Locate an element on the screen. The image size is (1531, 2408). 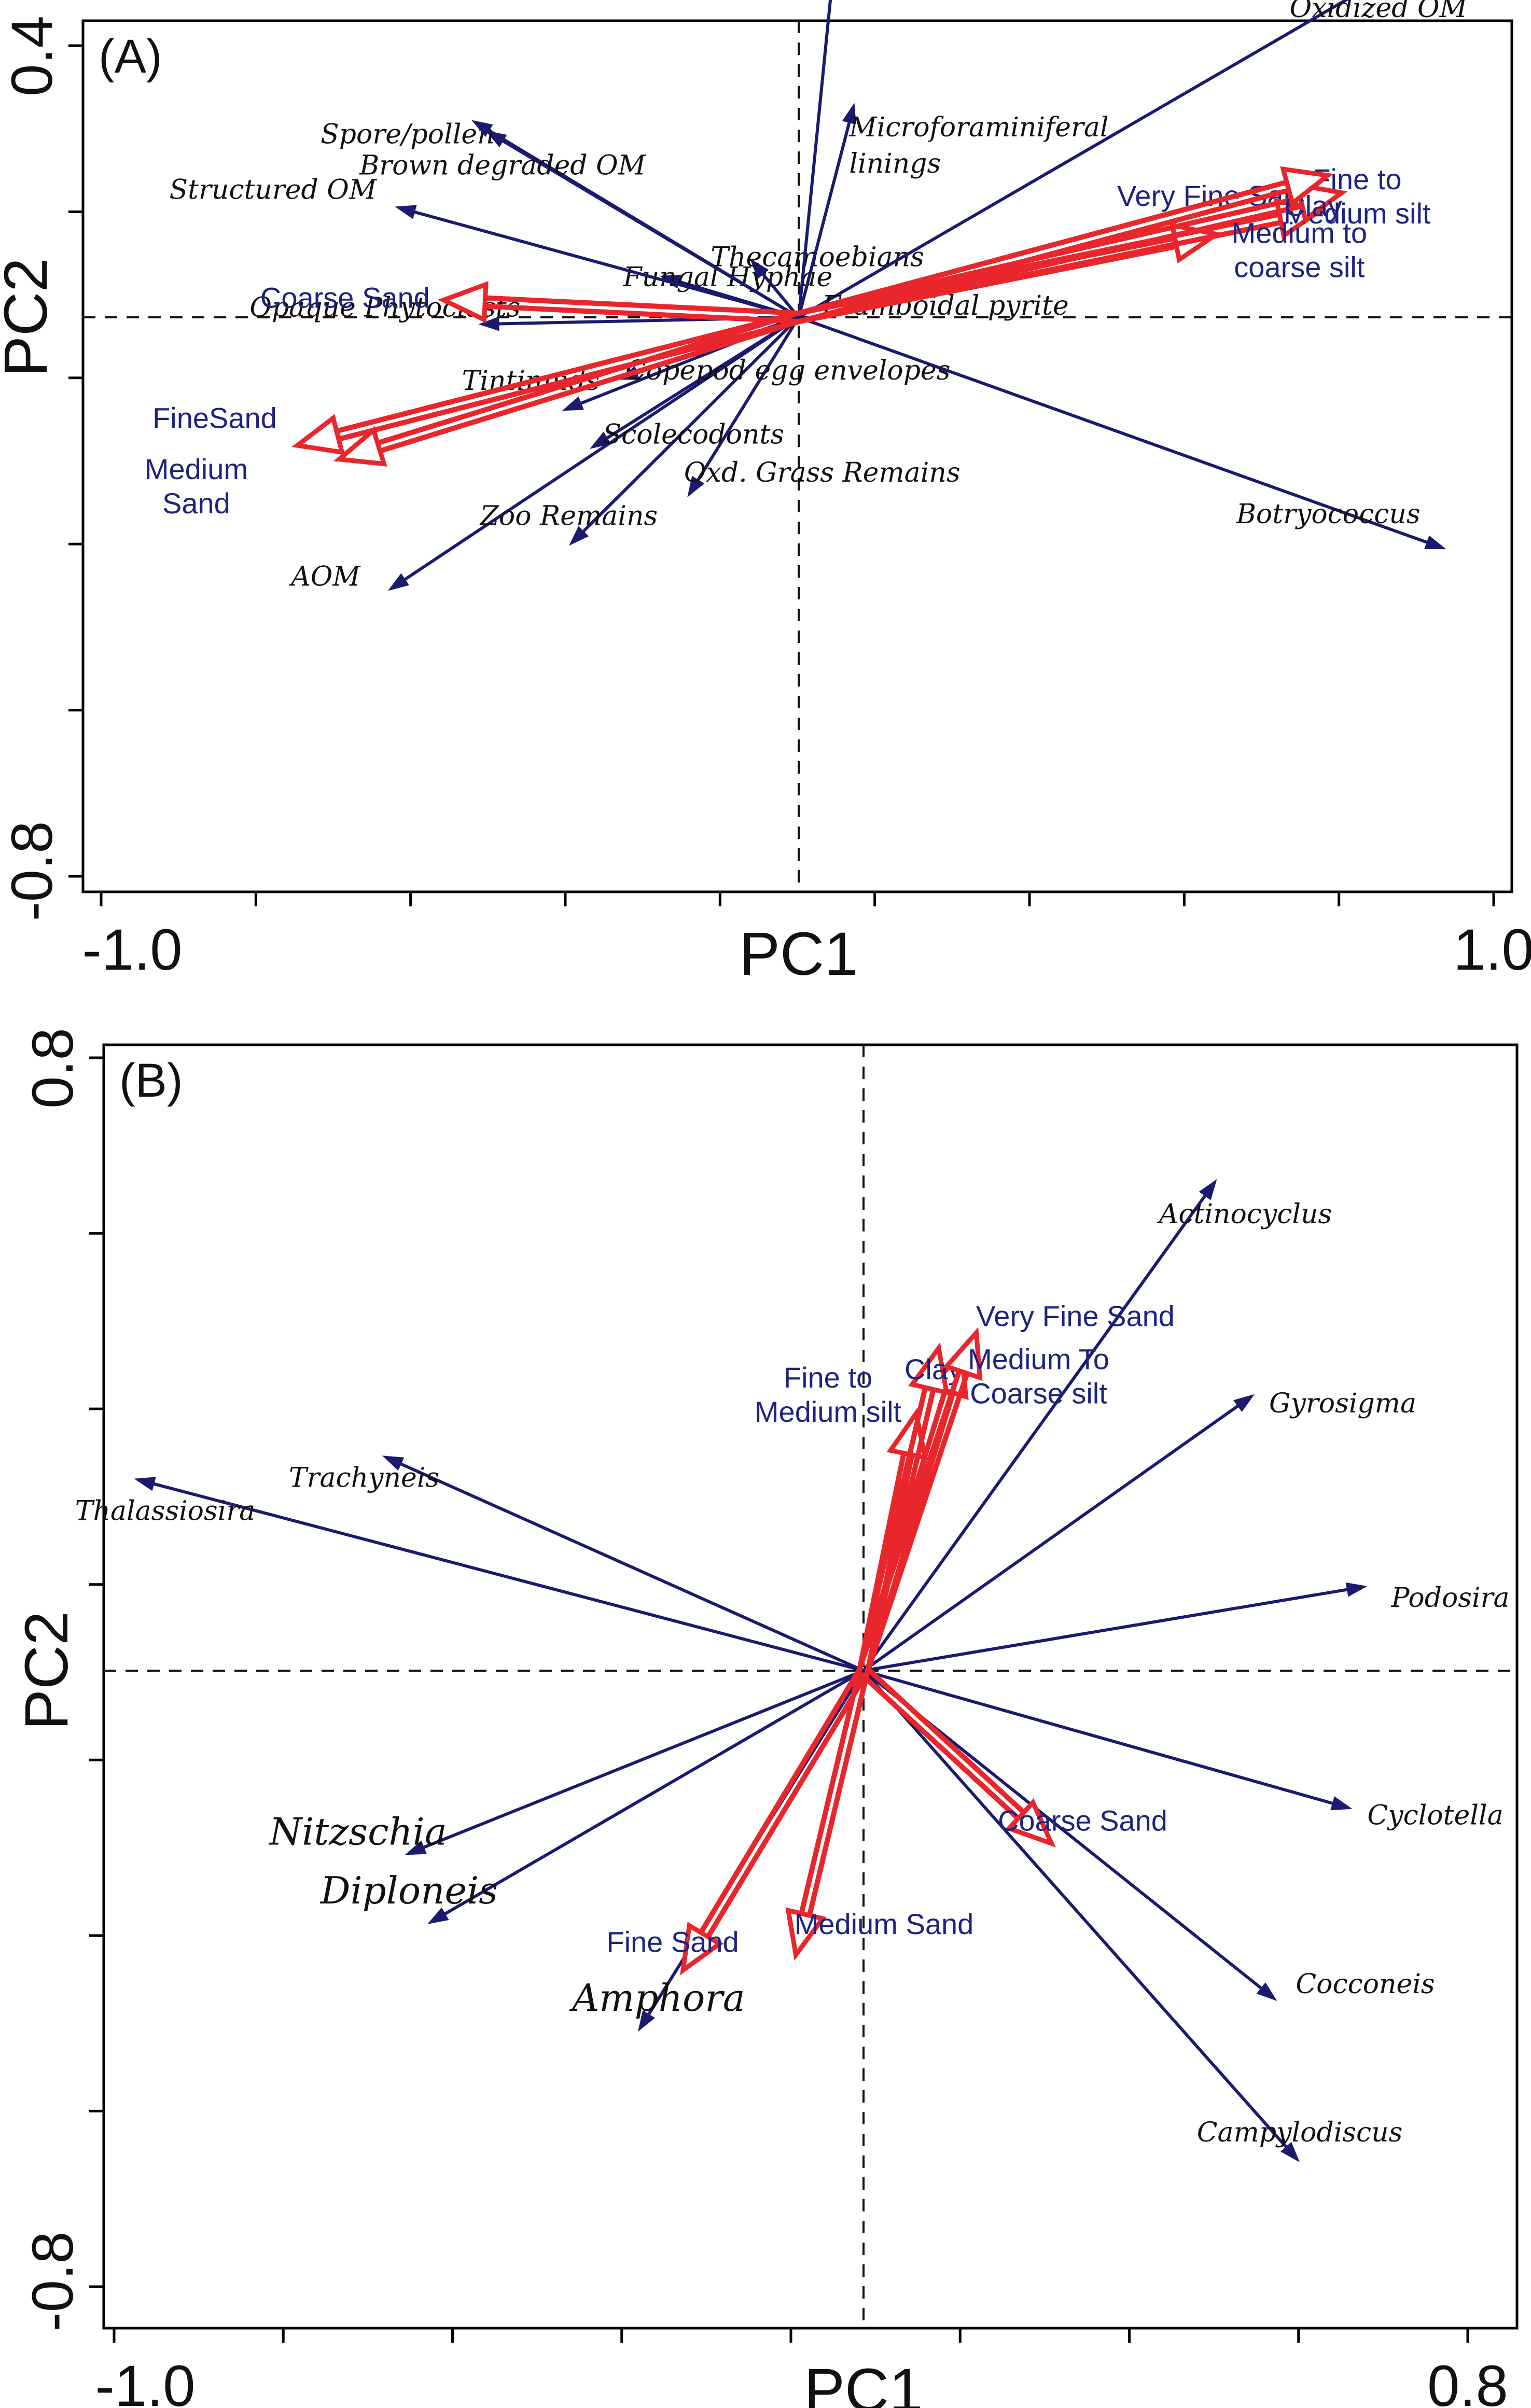
species-label-cocconeis: Cocconeis is located at coordinates (1365, 1984).